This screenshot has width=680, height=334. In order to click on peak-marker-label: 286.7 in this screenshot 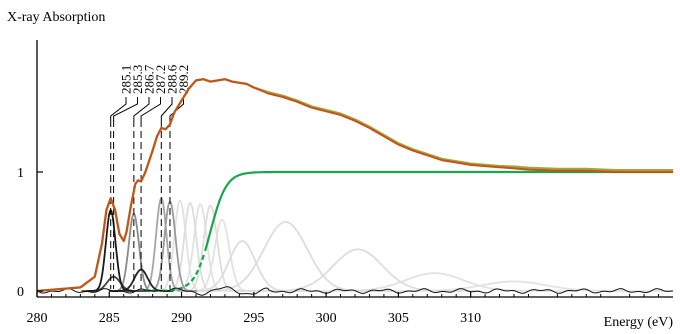, I will do `click(149, 79)`.